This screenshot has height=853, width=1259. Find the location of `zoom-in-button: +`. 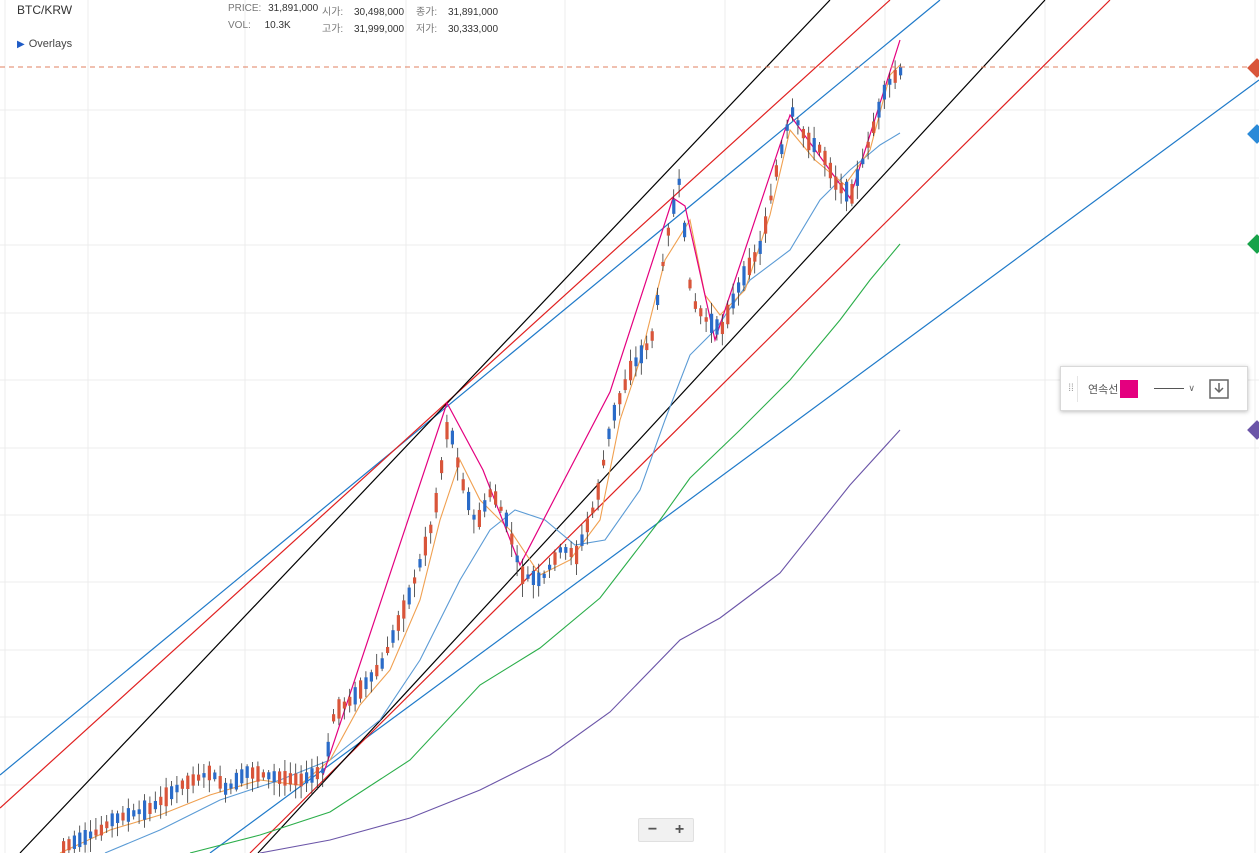

zoom-in-button: + is located at coordinates (679, 829).